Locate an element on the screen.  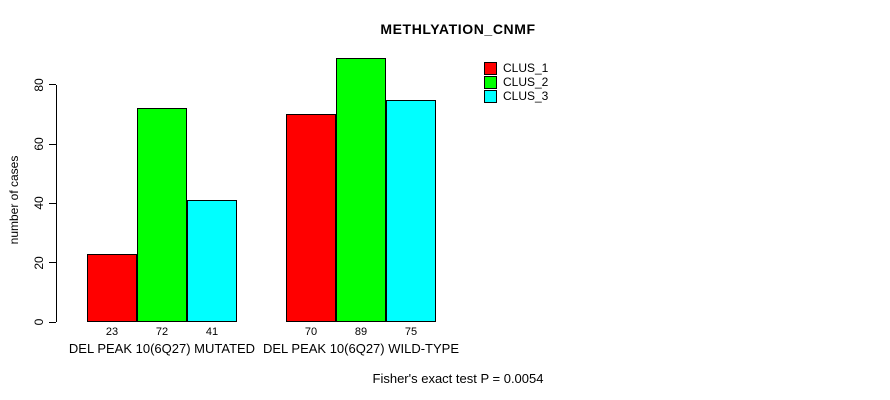
bar-value-label: 70 is located at coordinates (311, 332).